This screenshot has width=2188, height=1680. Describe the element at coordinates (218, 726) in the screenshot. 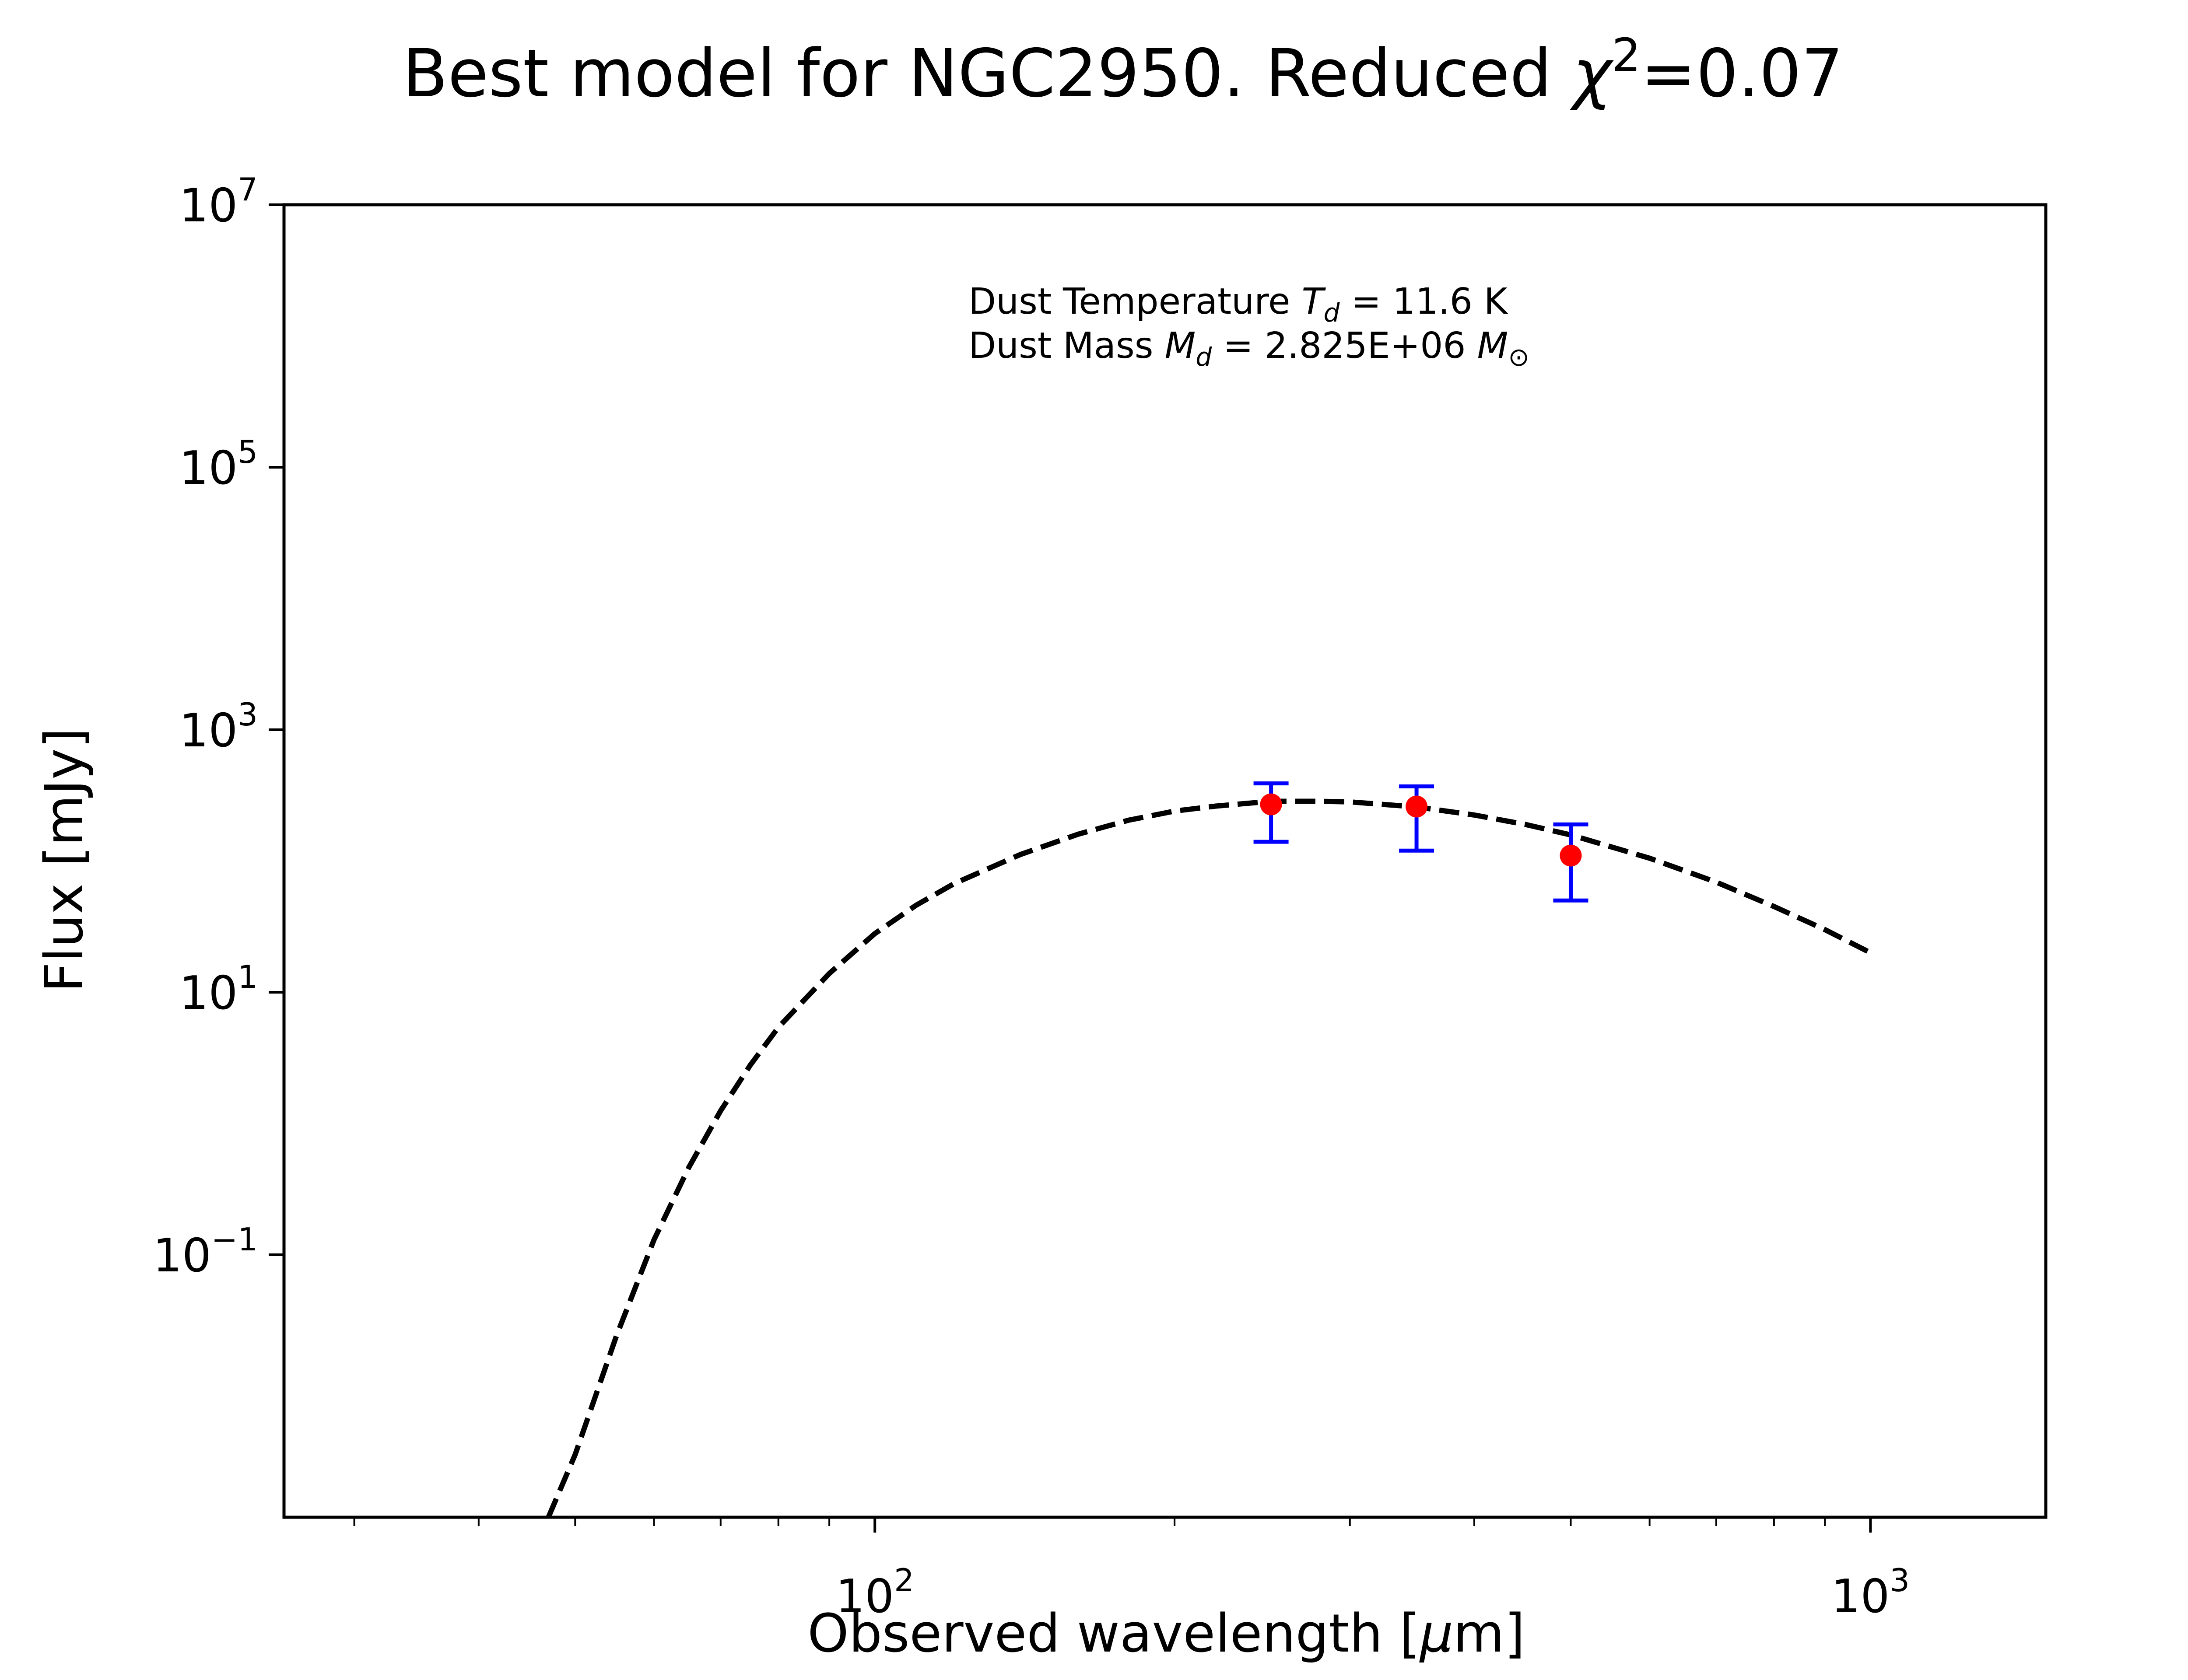

I see `y-tick-label: 10³` at that location.